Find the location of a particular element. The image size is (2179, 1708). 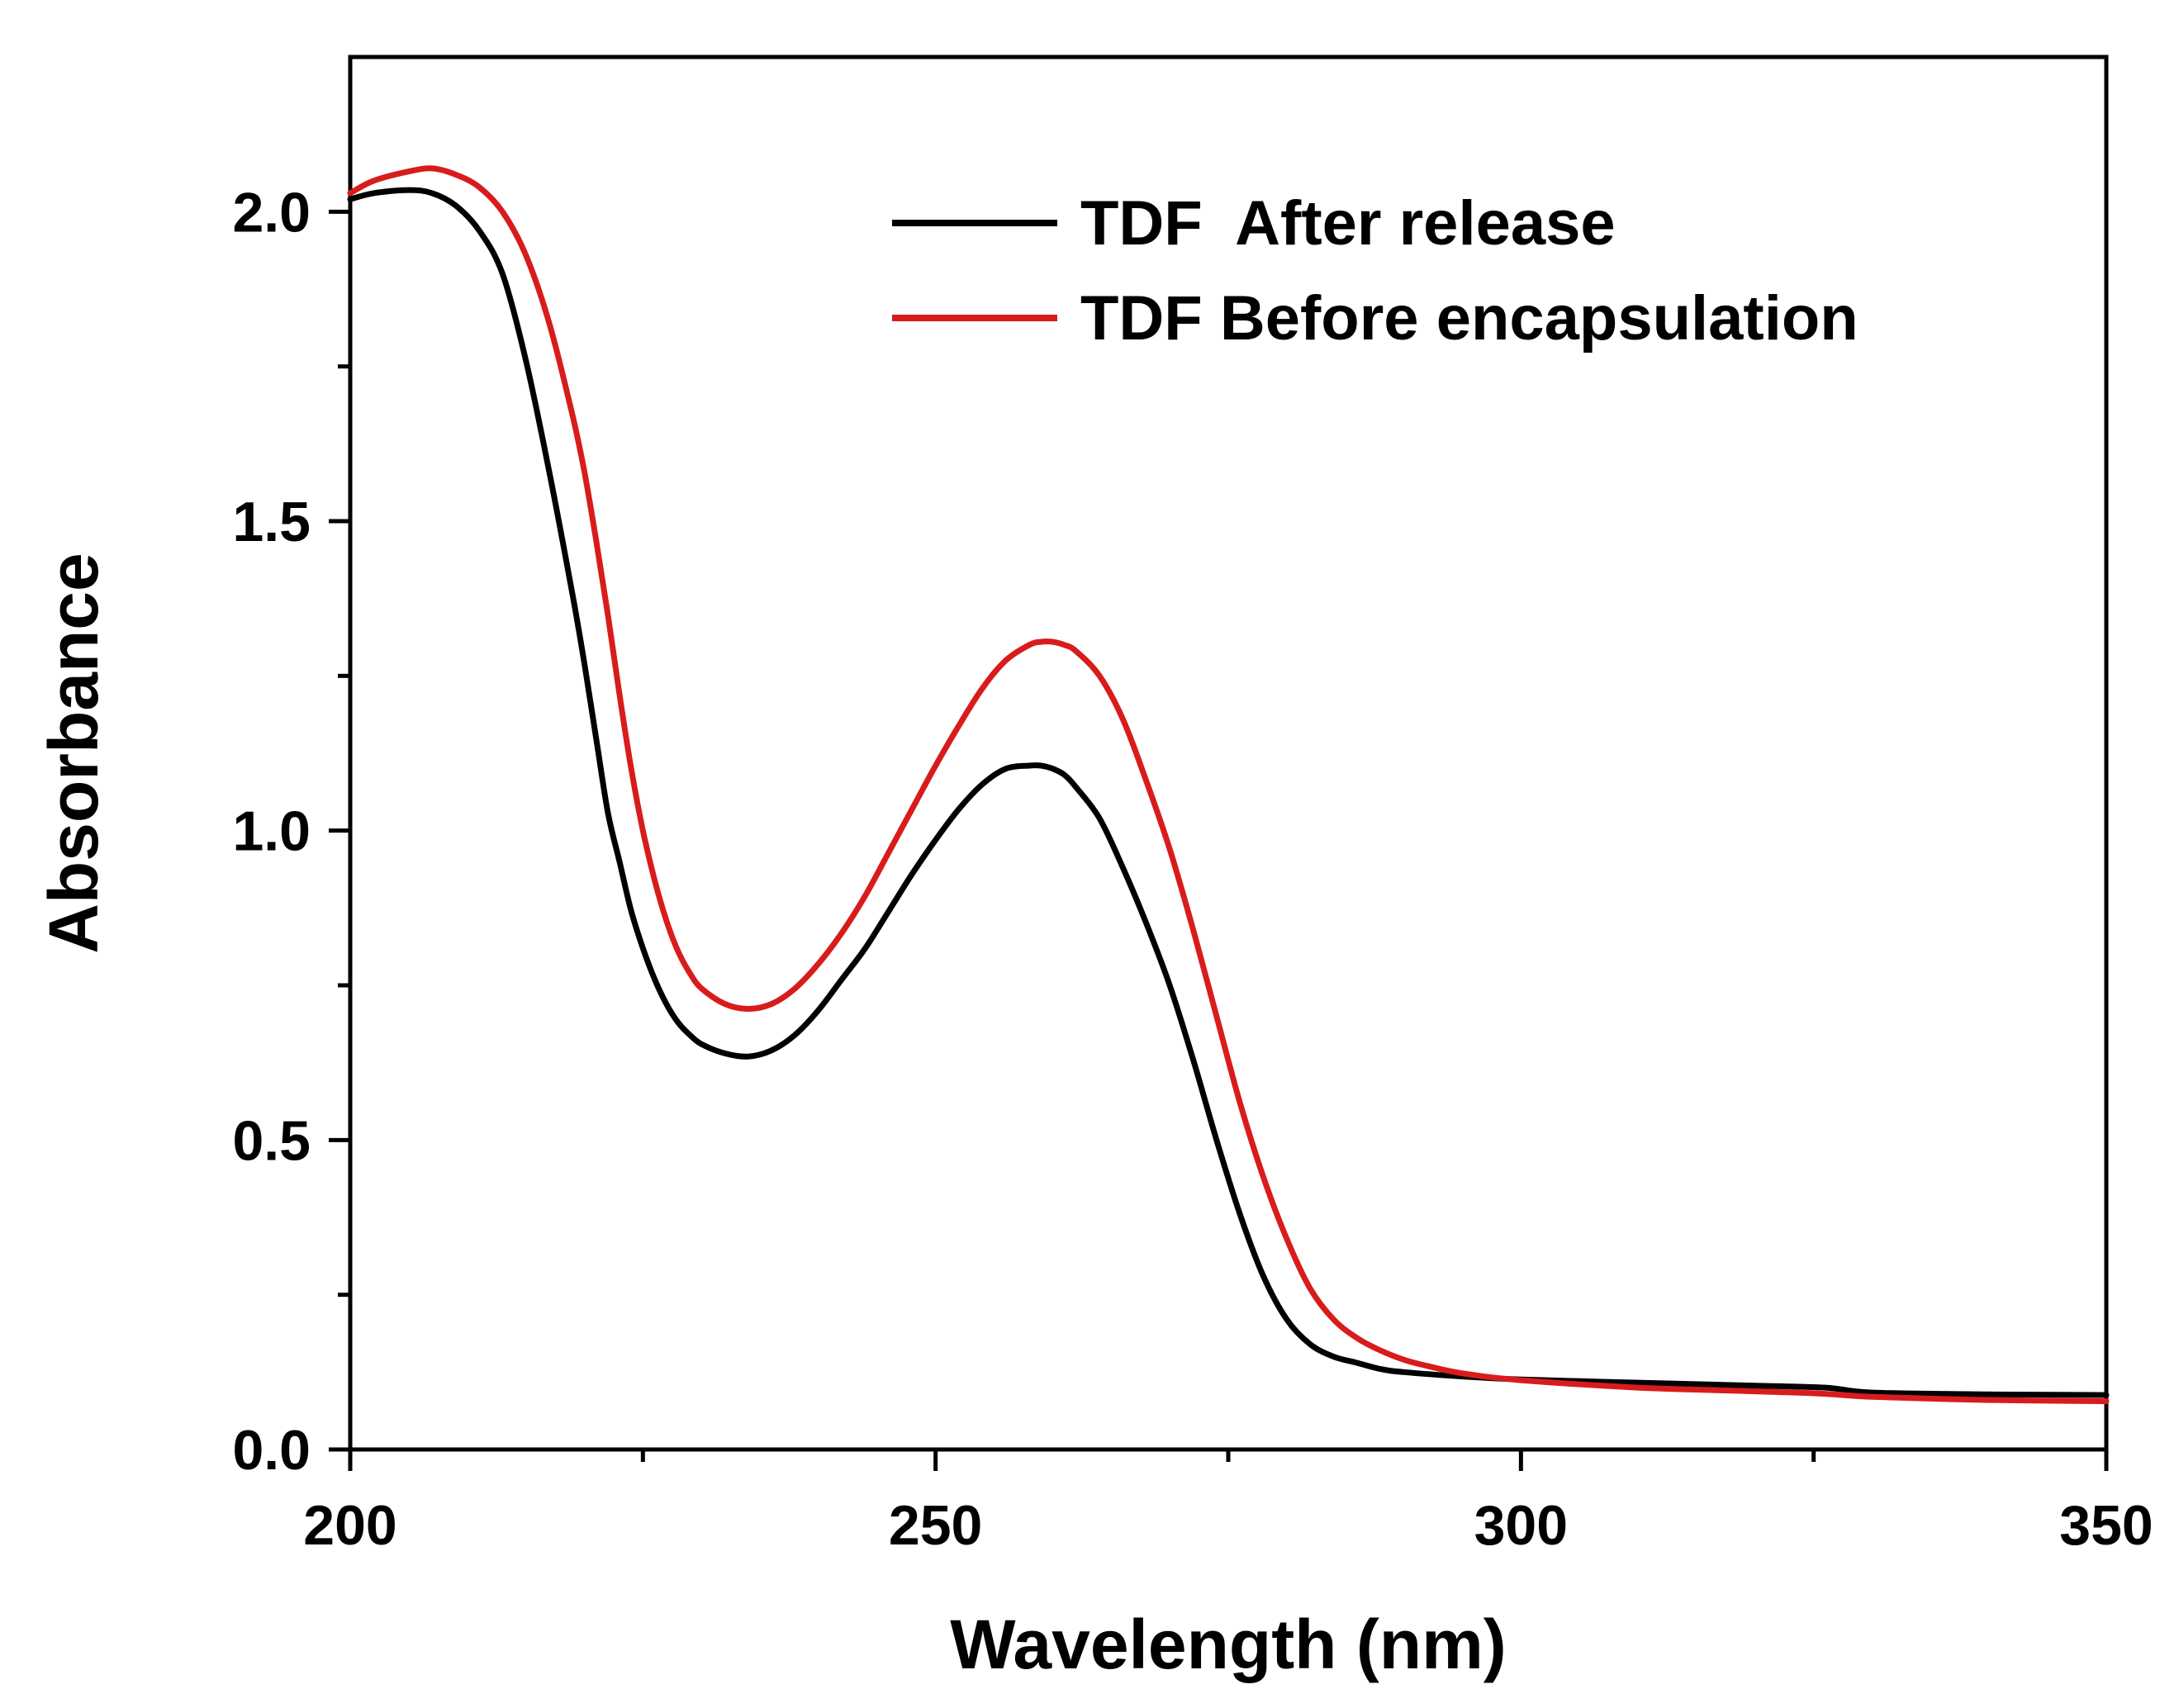

legend-label-after-release: TDF After release is located at coordinates (1348, 224).